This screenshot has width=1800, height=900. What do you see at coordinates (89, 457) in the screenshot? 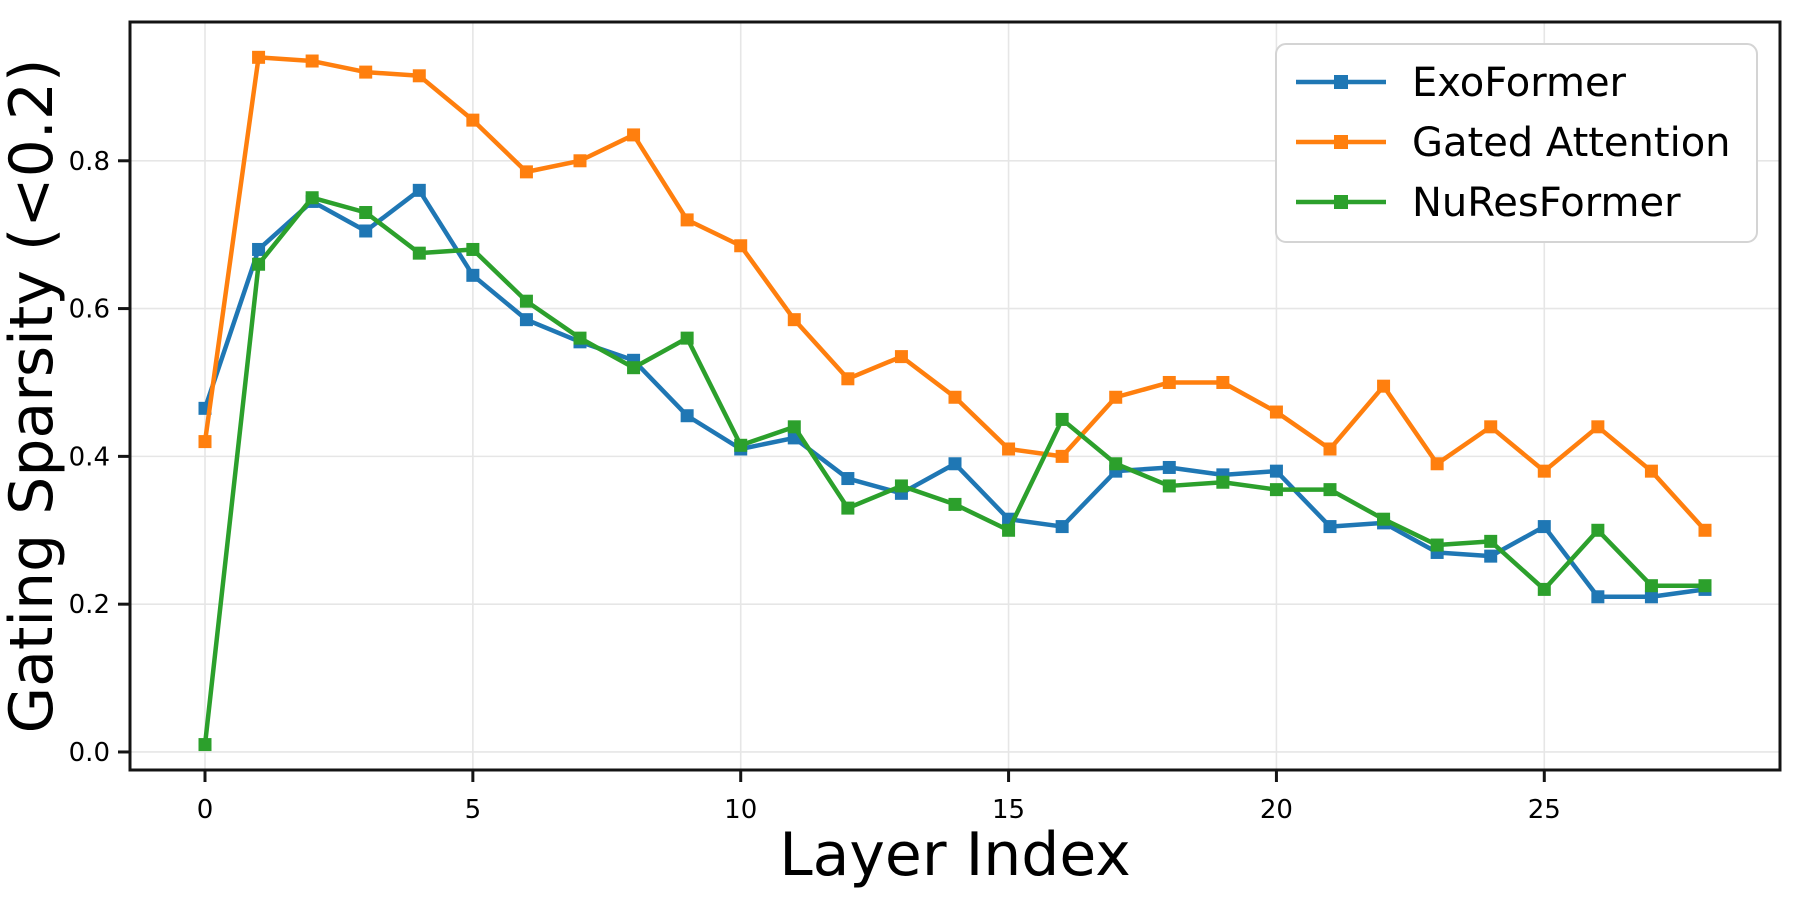
I see `y-tick-label-0.4: 0.4` at bounding box center [89, 457].